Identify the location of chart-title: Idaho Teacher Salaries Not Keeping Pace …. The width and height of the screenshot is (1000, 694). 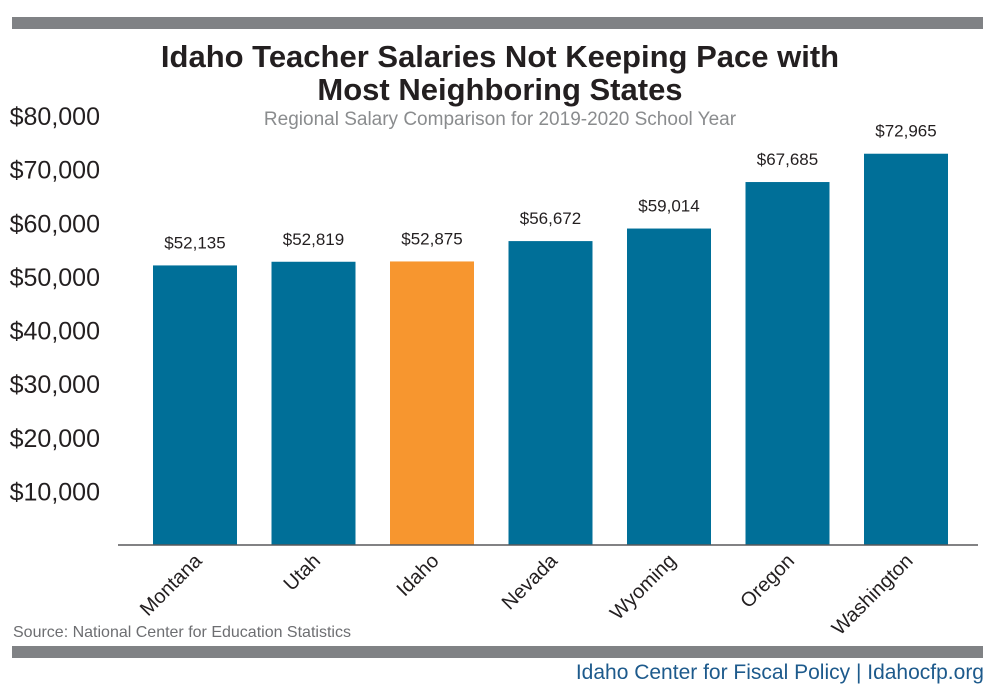
(500, 73).